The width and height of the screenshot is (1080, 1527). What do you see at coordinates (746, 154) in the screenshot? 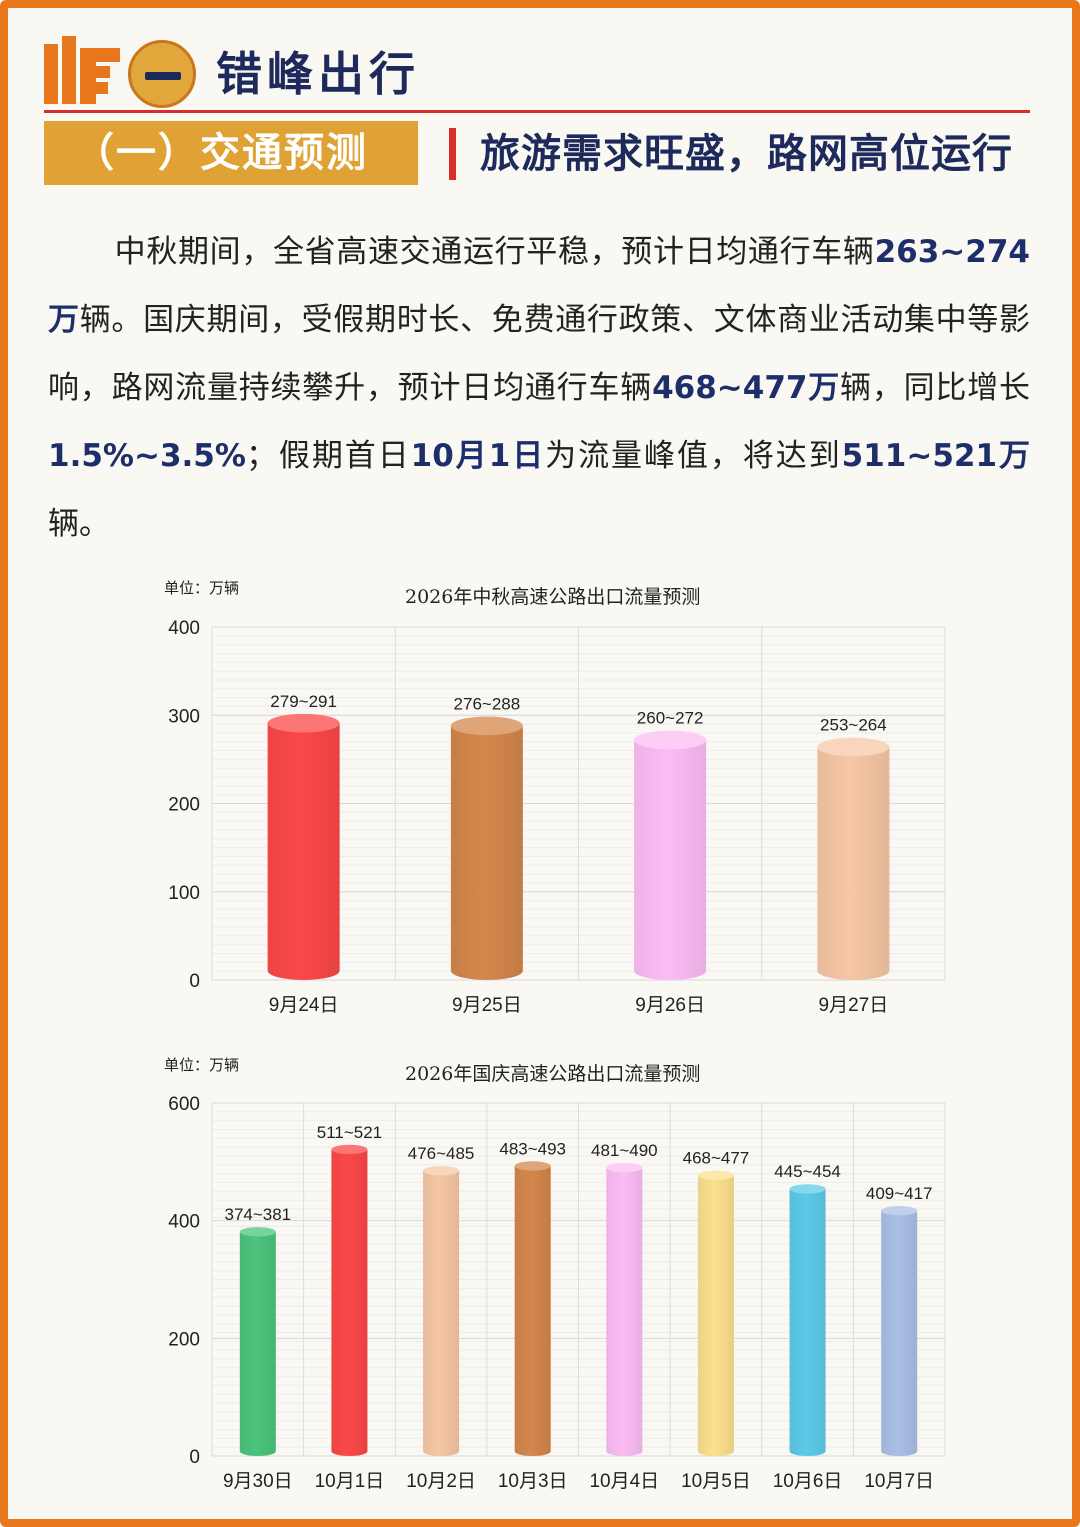
I see `section-subtitle: 旅游需求旺盛，路网高位运行` at bounding box center [746, 154].